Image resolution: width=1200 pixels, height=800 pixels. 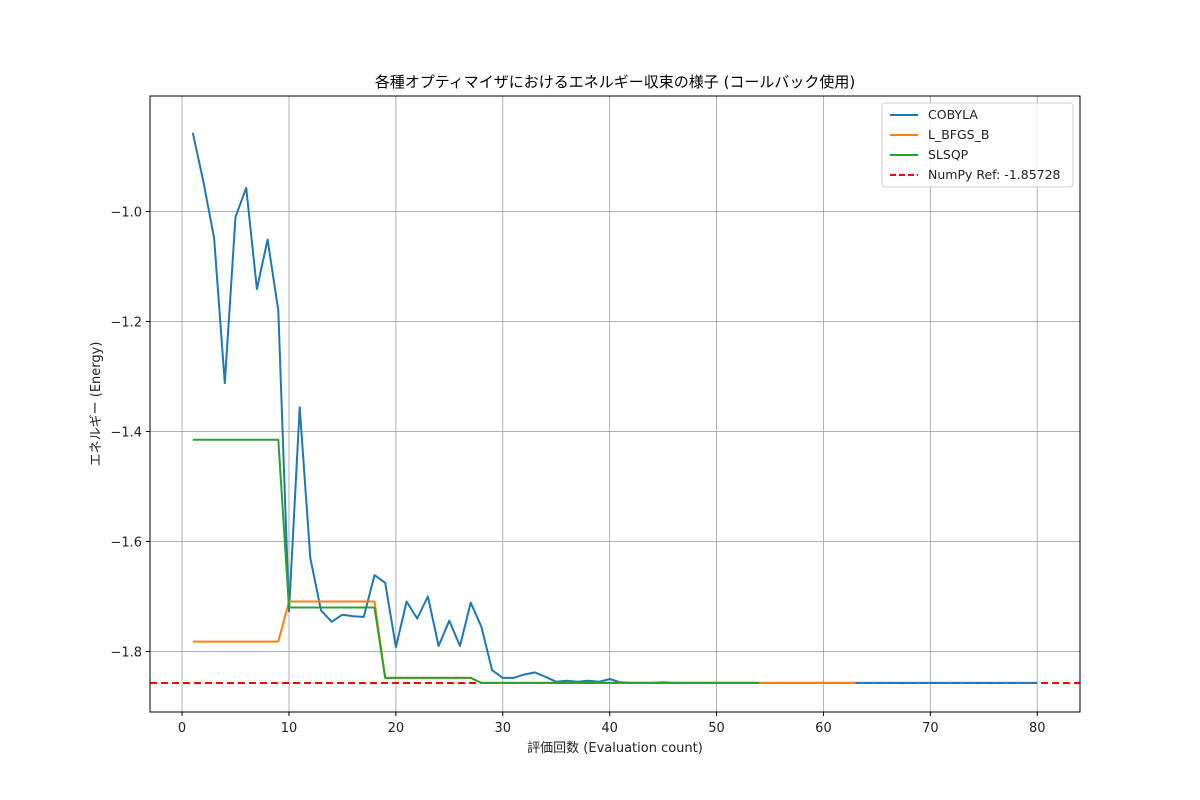 I want to click on legend-entry-label: SLSQP, so click(x=948, y=154).